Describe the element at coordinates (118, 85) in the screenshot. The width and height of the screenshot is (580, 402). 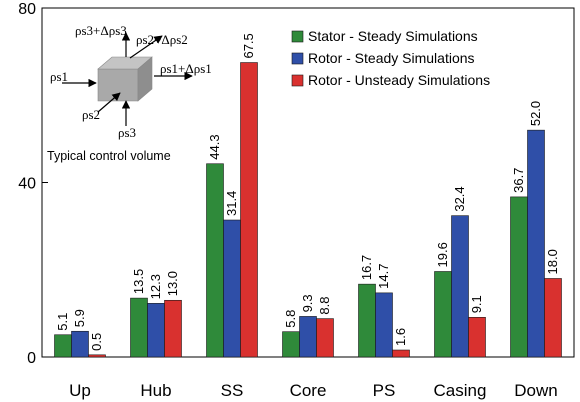
I see `cube-front-face` at that location.